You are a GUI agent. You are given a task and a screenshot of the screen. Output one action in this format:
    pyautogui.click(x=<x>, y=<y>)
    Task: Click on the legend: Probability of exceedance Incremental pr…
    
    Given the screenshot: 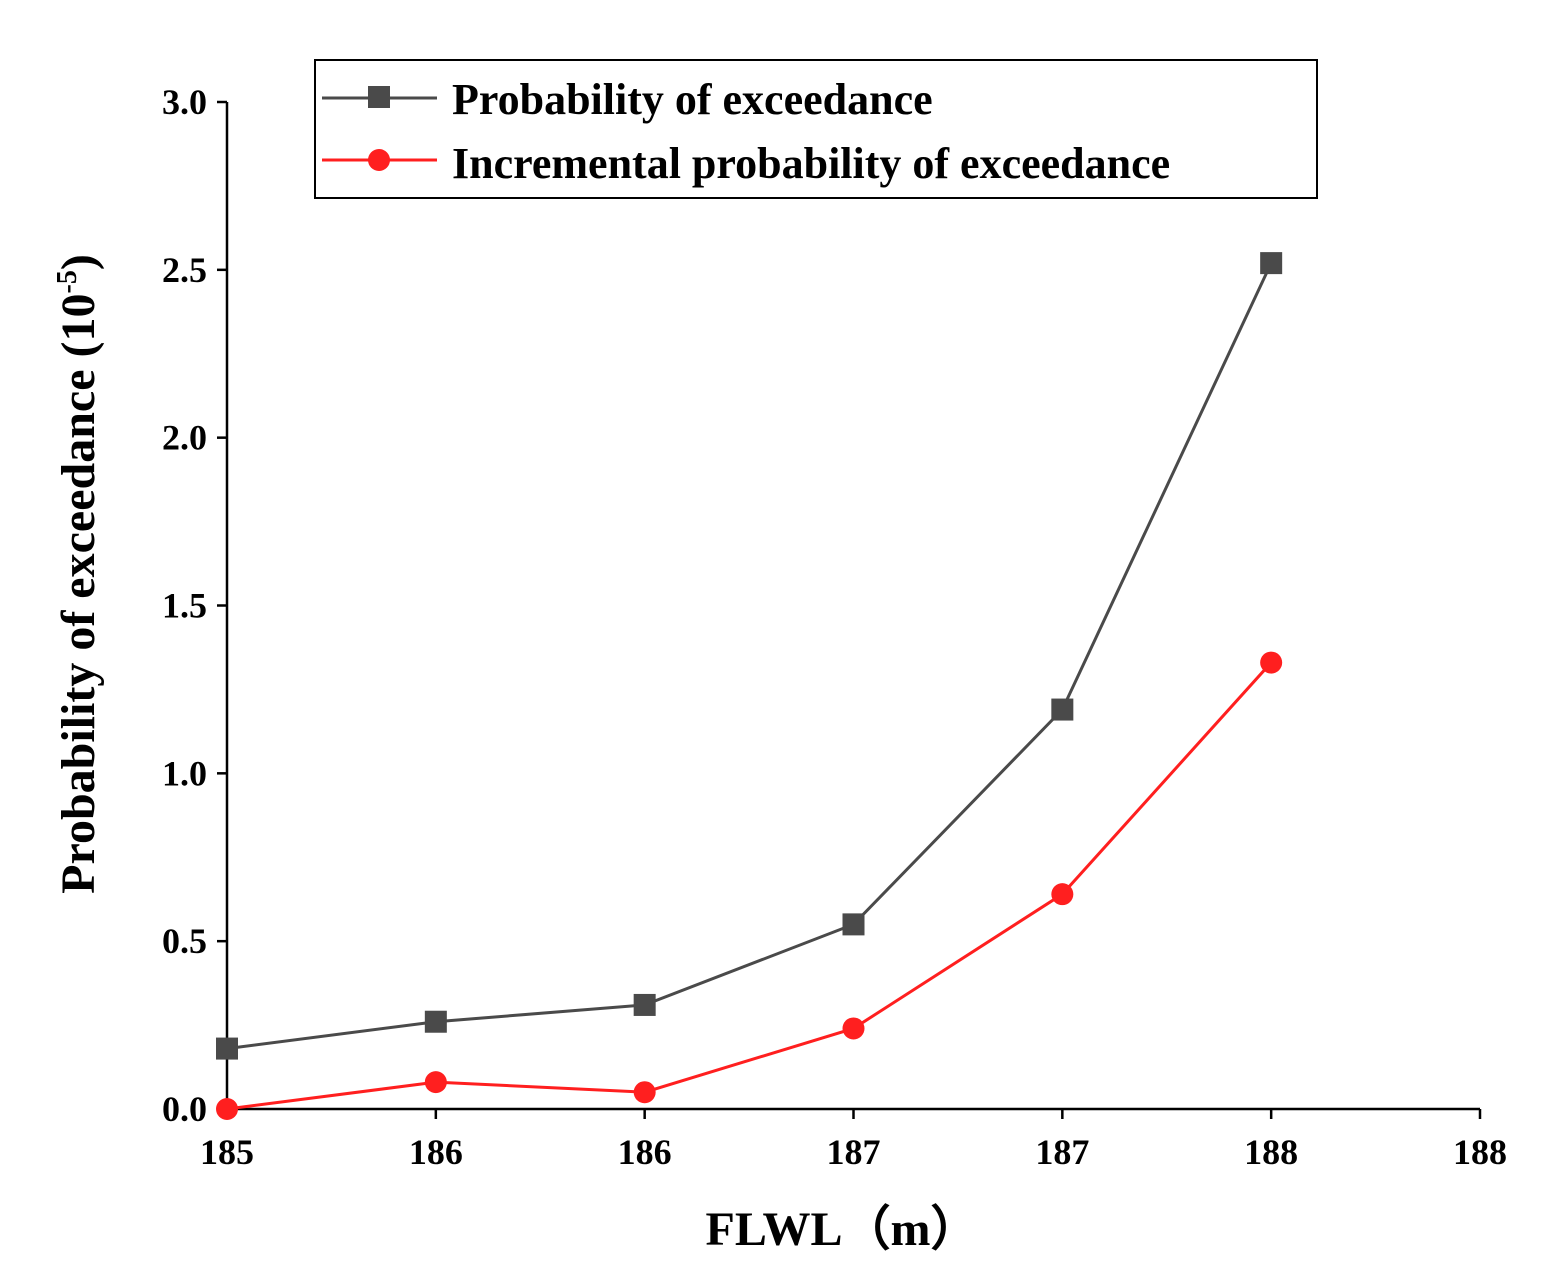 What is the action you would take?
    pyautogui.click(x=816, y=129)
    